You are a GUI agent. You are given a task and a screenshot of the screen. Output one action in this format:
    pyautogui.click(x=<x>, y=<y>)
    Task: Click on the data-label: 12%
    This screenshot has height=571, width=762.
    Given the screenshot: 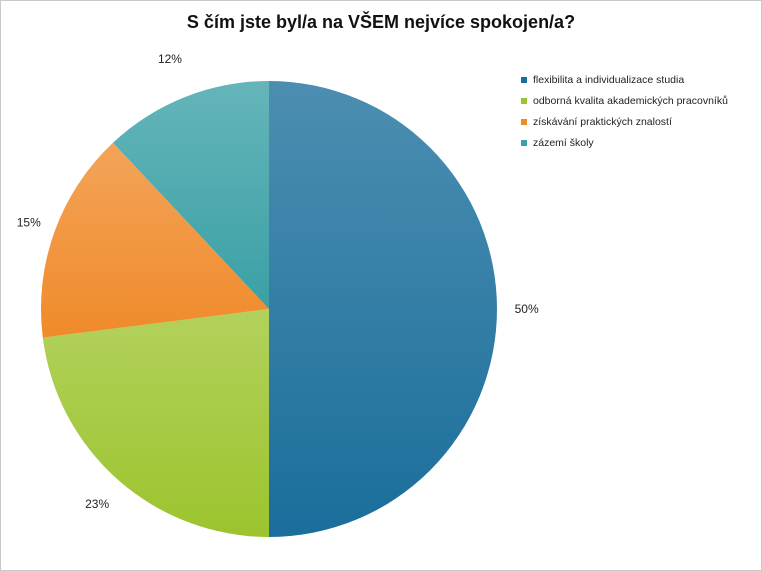 What is the action you would take?
    pyautogui.click(x=170, y=59)
    